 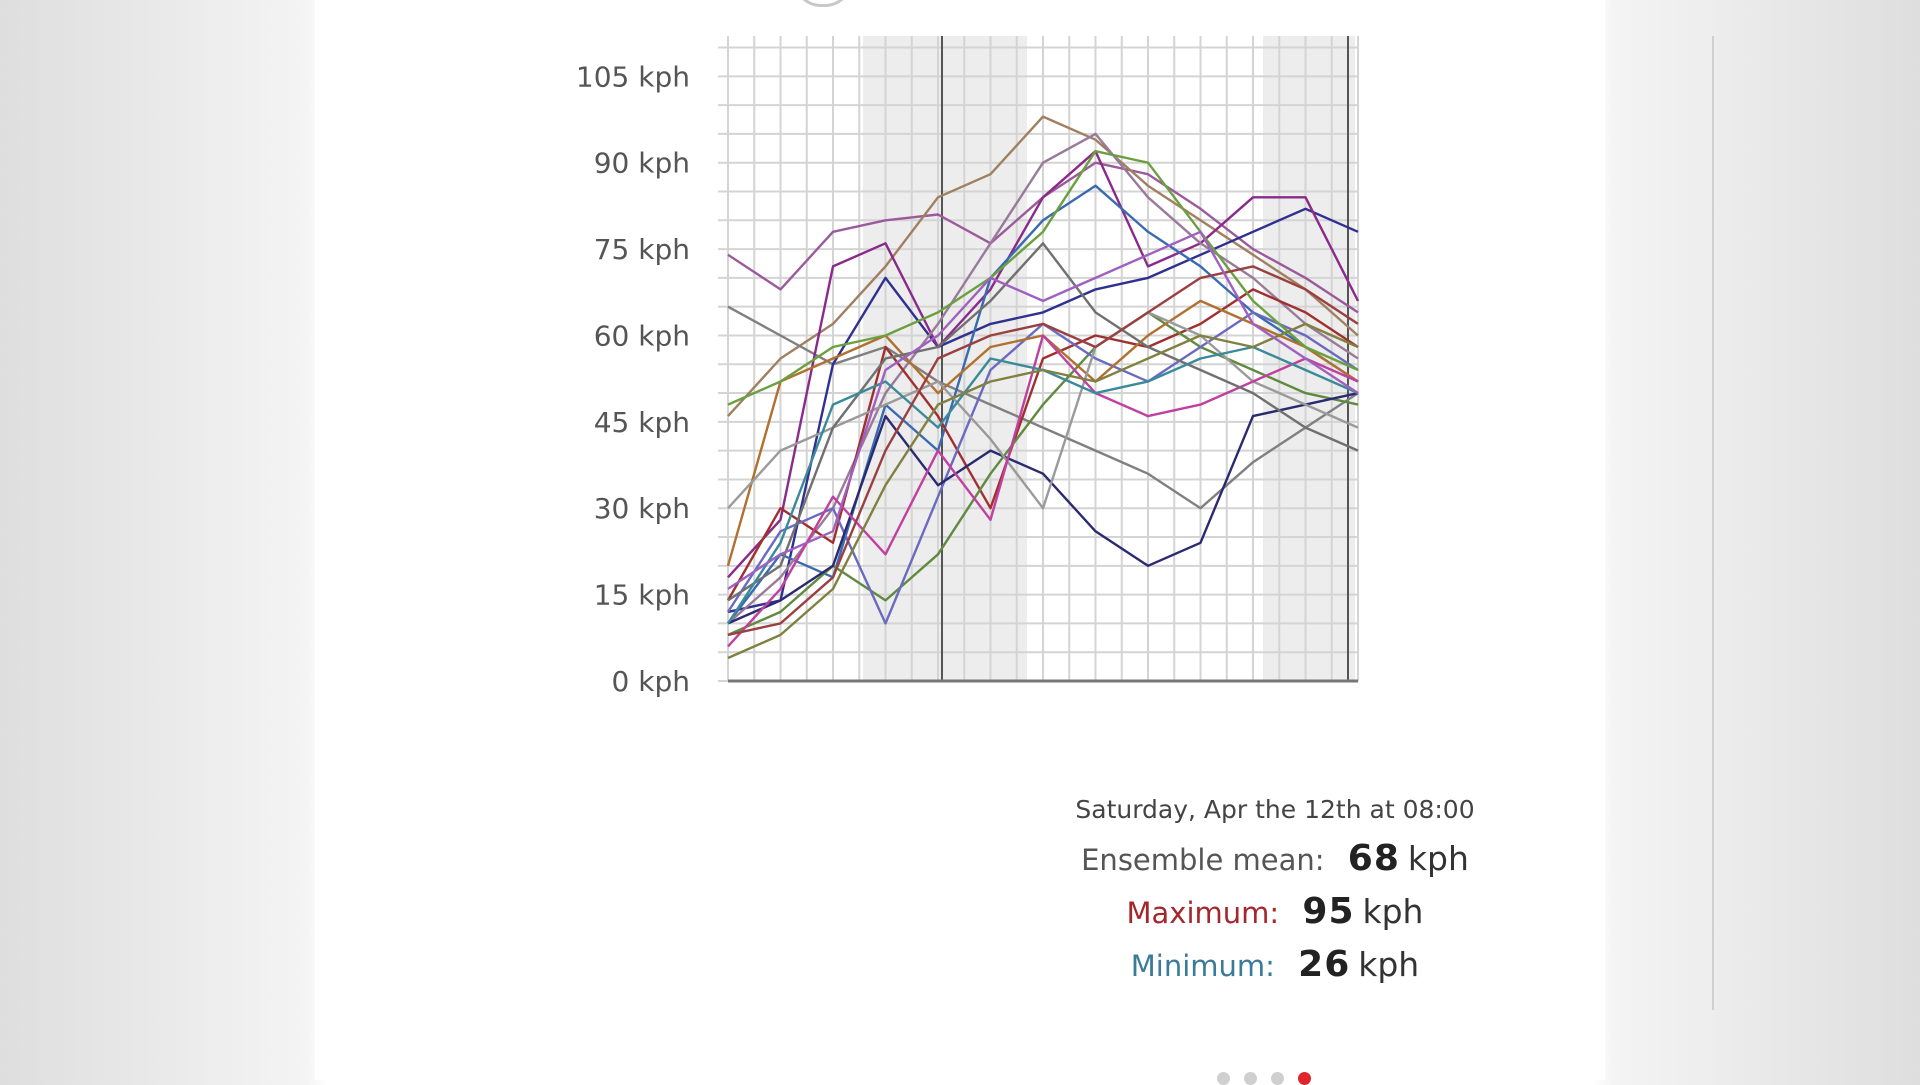 I want to click on min-label: Minimum:, so click(x=1202, y=966).